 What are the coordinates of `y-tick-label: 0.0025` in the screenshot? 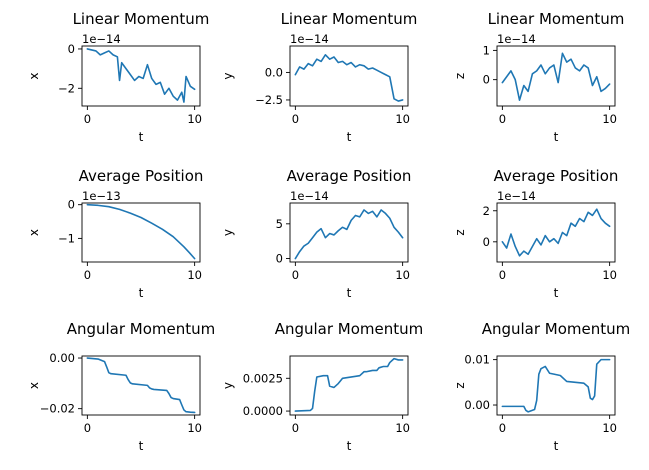 It's located at (263, 378).